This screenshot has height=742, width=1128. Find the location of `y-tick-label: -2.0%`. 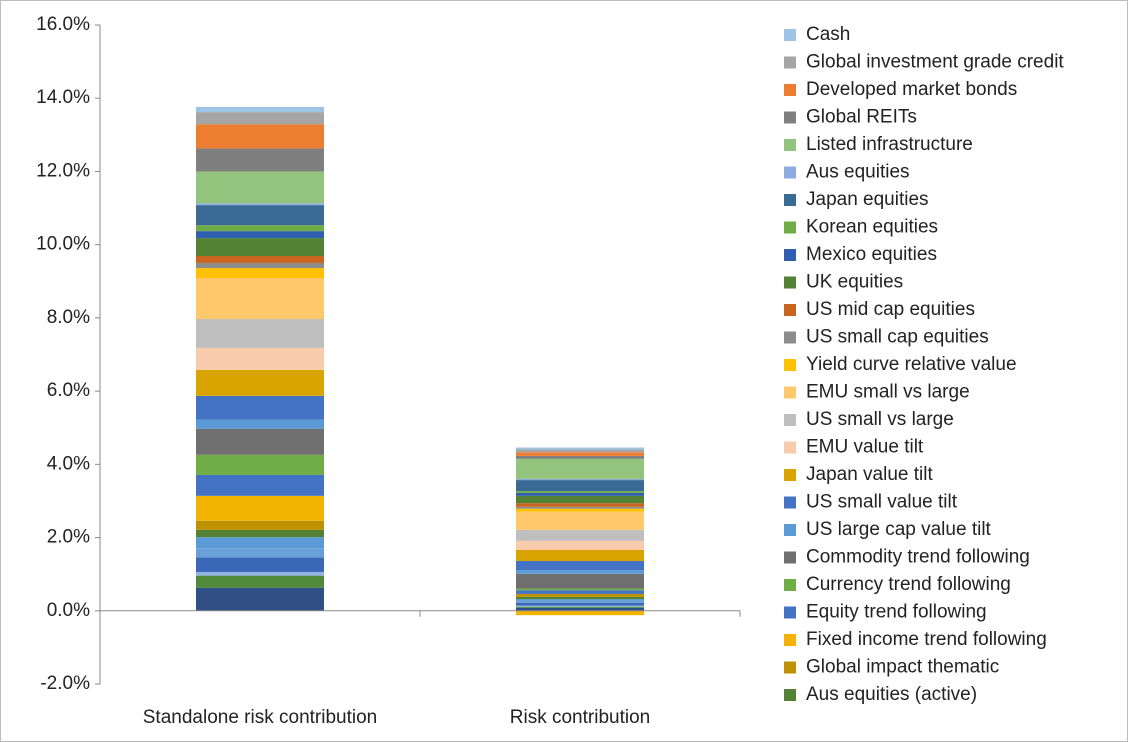

y-tick-label: -2.0% is located at coordinates (65, 683).